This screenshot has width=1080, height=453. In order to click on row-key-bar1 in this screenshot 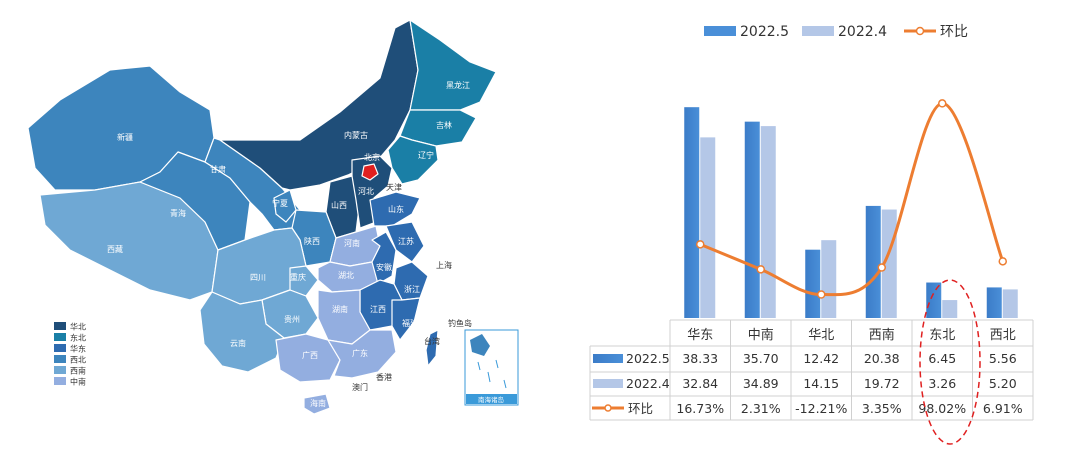, I will do `click(608, 358)`.